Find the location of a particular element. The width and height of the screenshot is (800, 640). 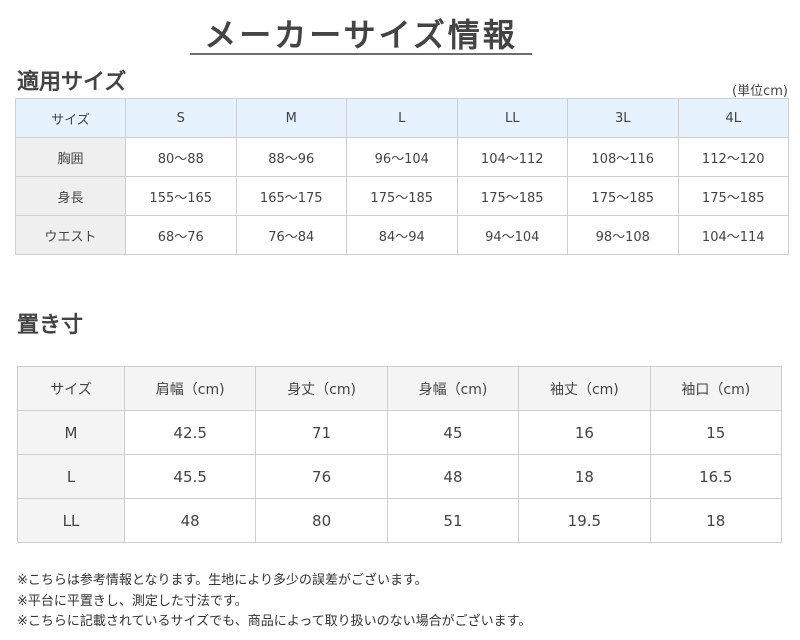

measurements-heading: 置き寸 is located at coordinates (50, 325).